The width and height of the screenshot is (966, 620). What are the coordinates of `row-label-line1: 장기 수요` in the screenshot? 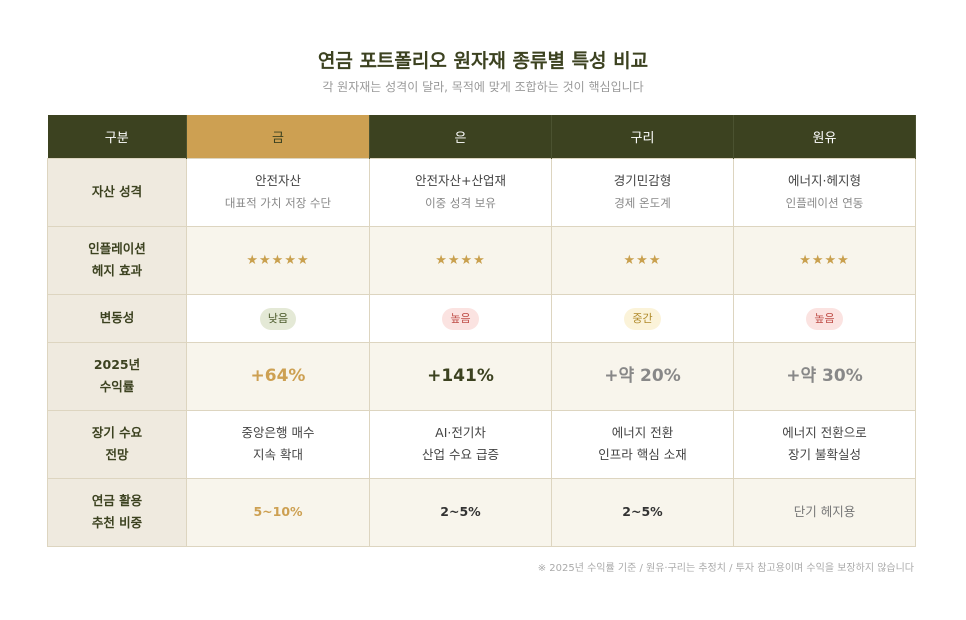 It's located at (117, 432).